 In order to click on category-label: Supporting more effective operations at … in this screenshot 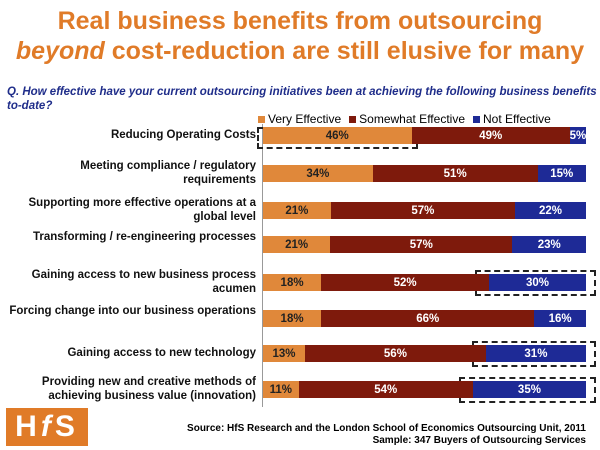, I will do `click(142, 210)`.